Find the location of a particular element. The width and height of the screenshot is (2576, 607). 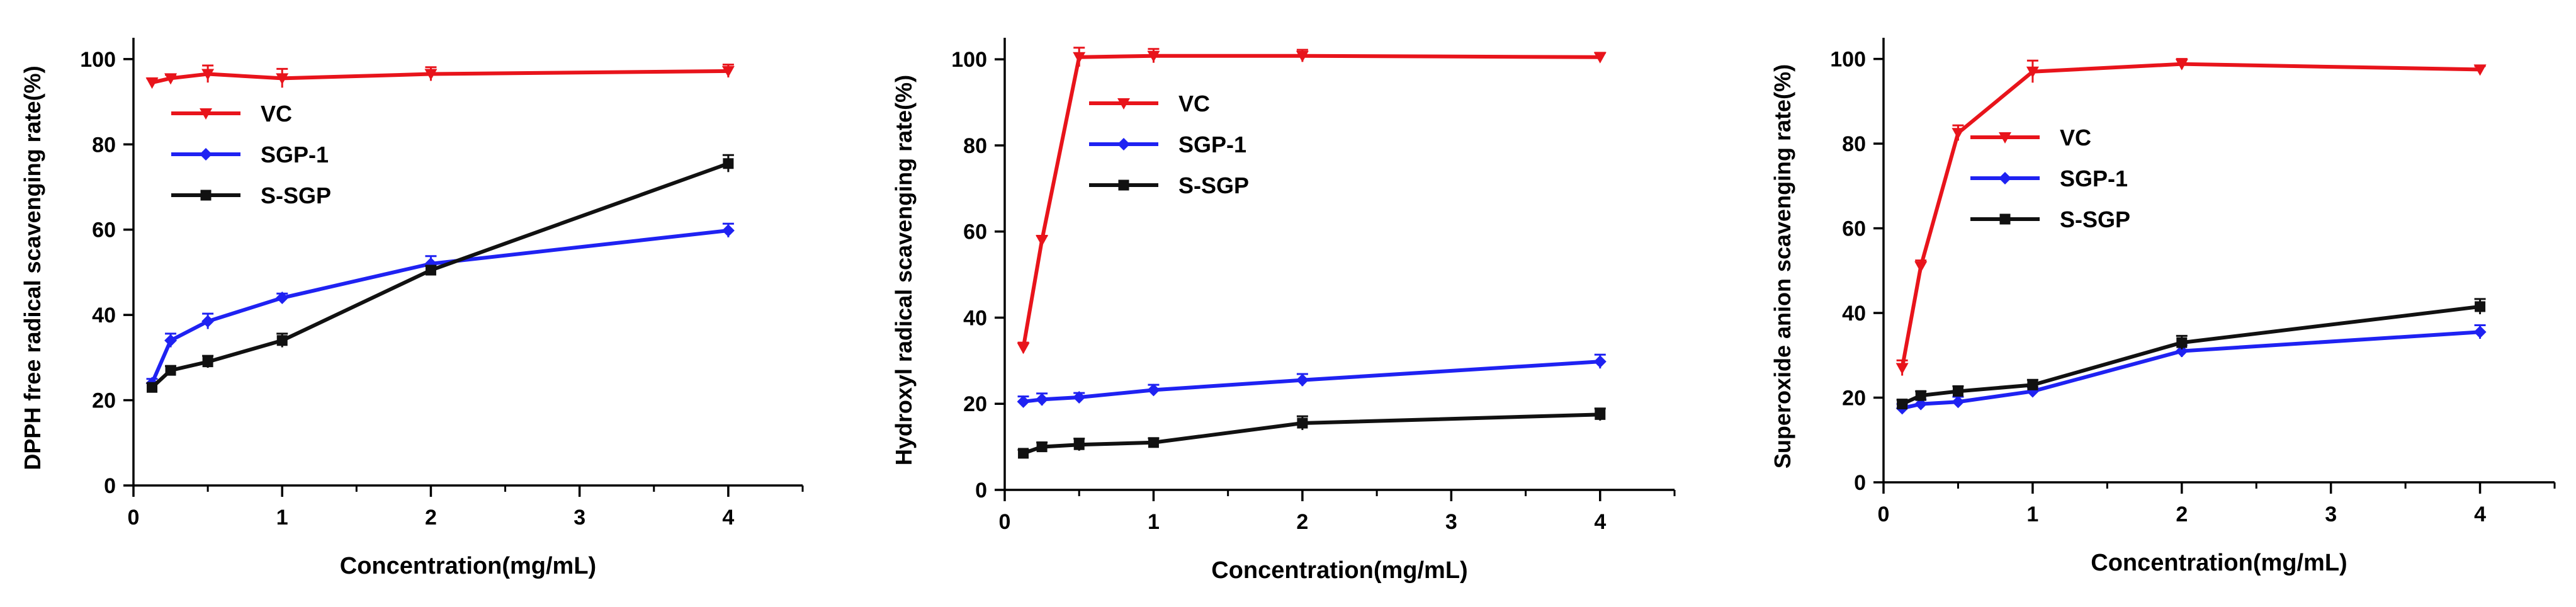

x-tick-label: 0 is located at coordinates (1884, 514).